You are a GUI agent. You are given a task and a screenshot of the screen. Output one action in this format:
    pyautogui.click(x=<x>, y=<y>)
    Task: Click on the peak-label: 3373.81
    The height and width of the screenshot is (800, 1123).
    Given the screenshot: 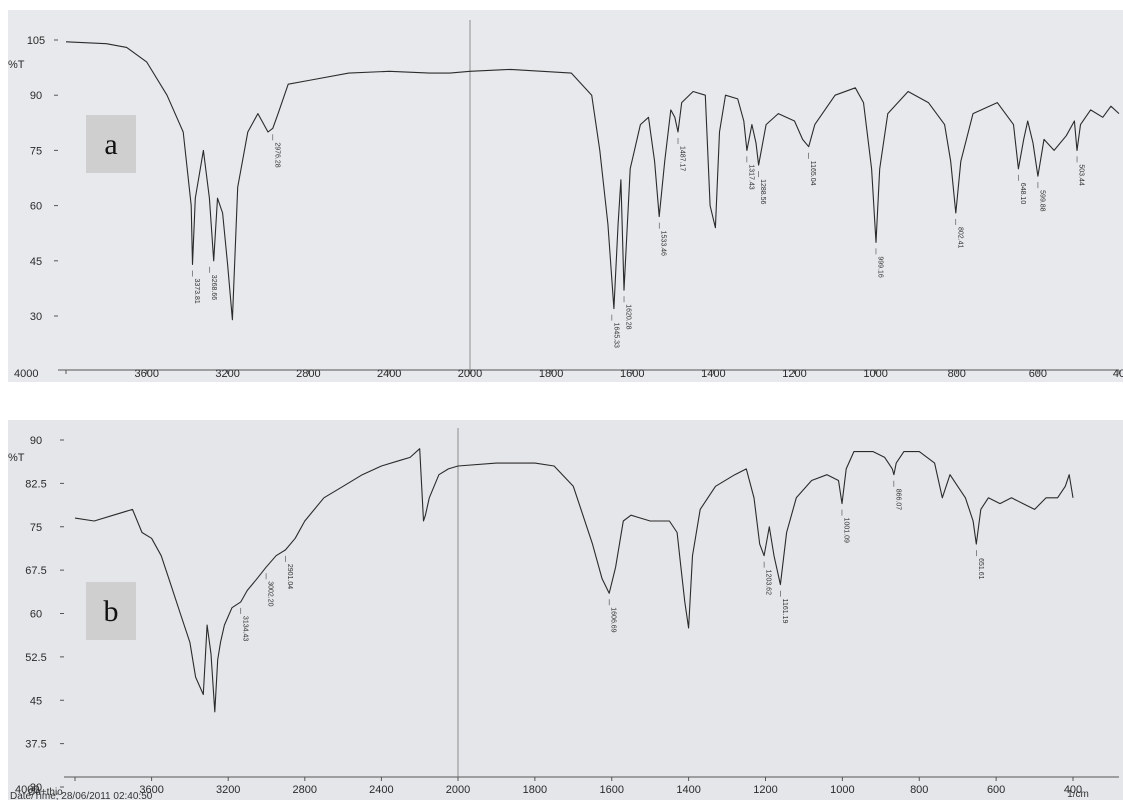 What is the action you would take?
    pyautogui.click(x=196, y=290)
    